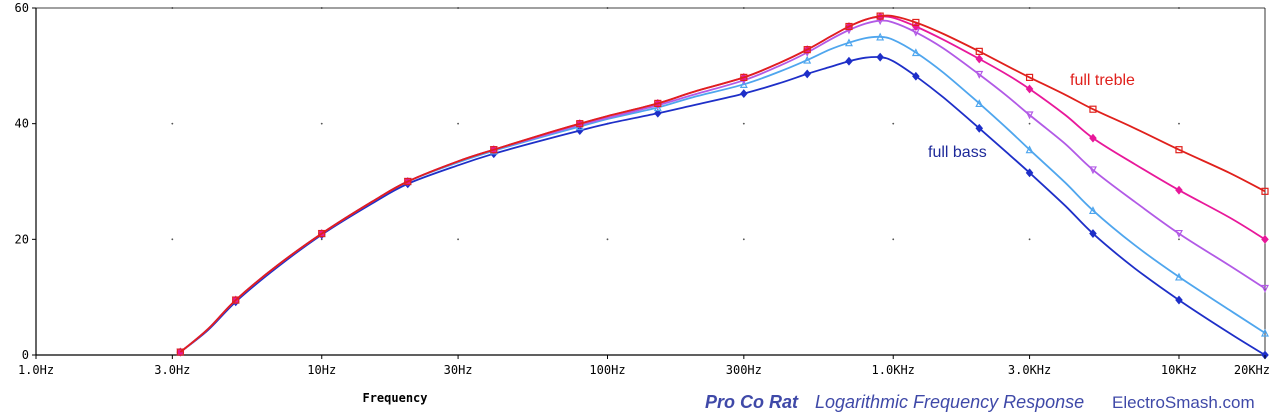  What do you see at coordinates (1029, 370) in the screenshot?
I see `x-tick-label: 3.0KHz` at bounding box center [1029, 370].